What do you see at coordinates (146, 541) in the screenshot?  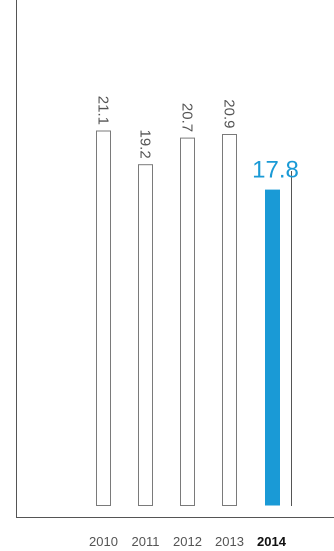 I see `tick-label-2011: 2011` at bounding box center [146, 541].